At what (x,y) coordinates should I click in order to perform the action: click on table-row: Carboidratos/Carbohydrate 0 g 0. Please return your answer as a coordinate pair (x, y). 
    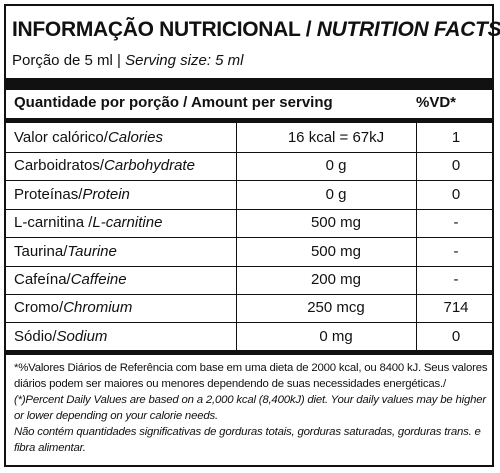
    Looking at the image, I should click on (249, 166).